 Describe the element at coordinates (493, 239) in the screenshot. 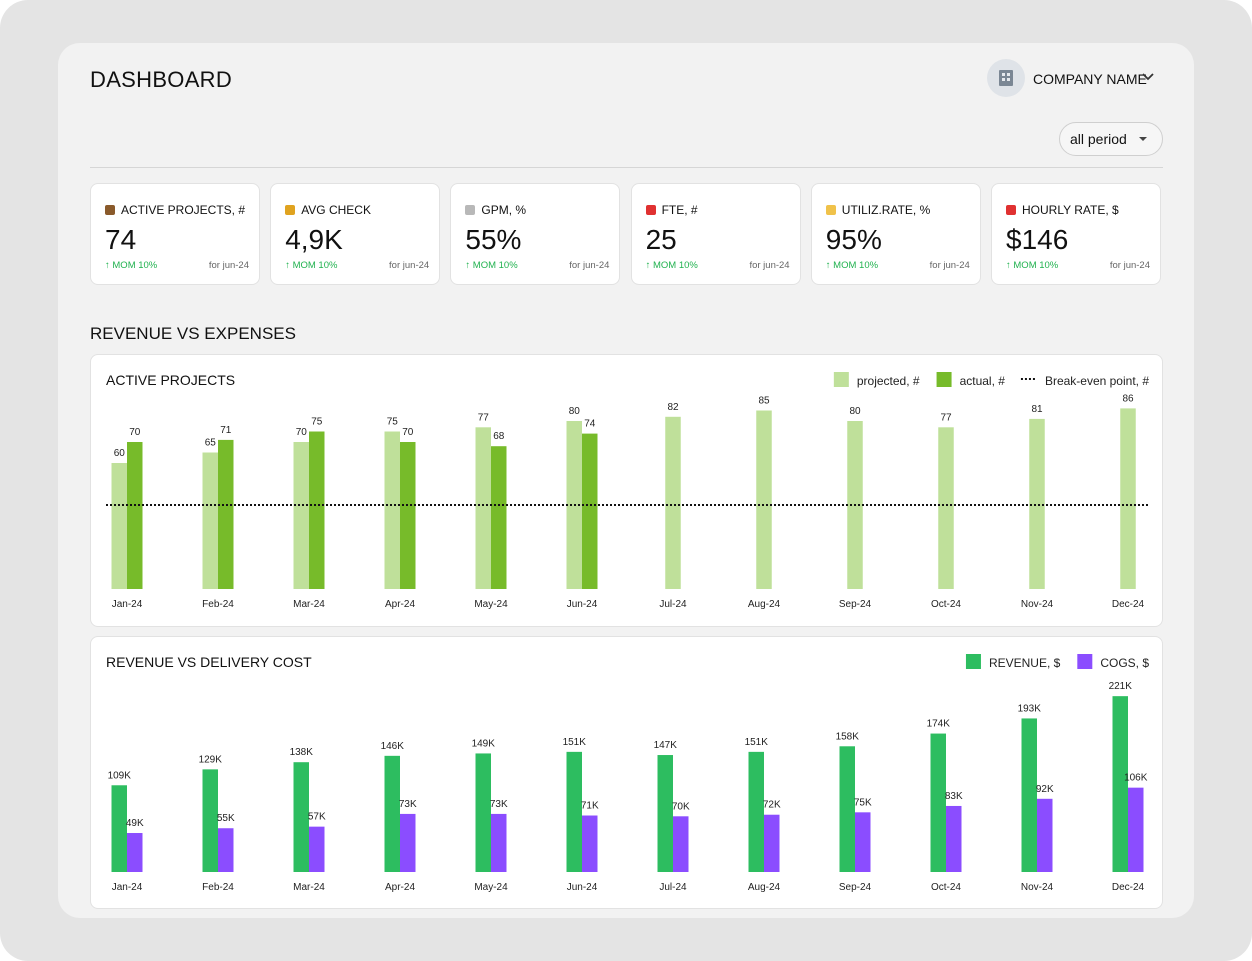

I see `kpi-value: 55%` at that location.